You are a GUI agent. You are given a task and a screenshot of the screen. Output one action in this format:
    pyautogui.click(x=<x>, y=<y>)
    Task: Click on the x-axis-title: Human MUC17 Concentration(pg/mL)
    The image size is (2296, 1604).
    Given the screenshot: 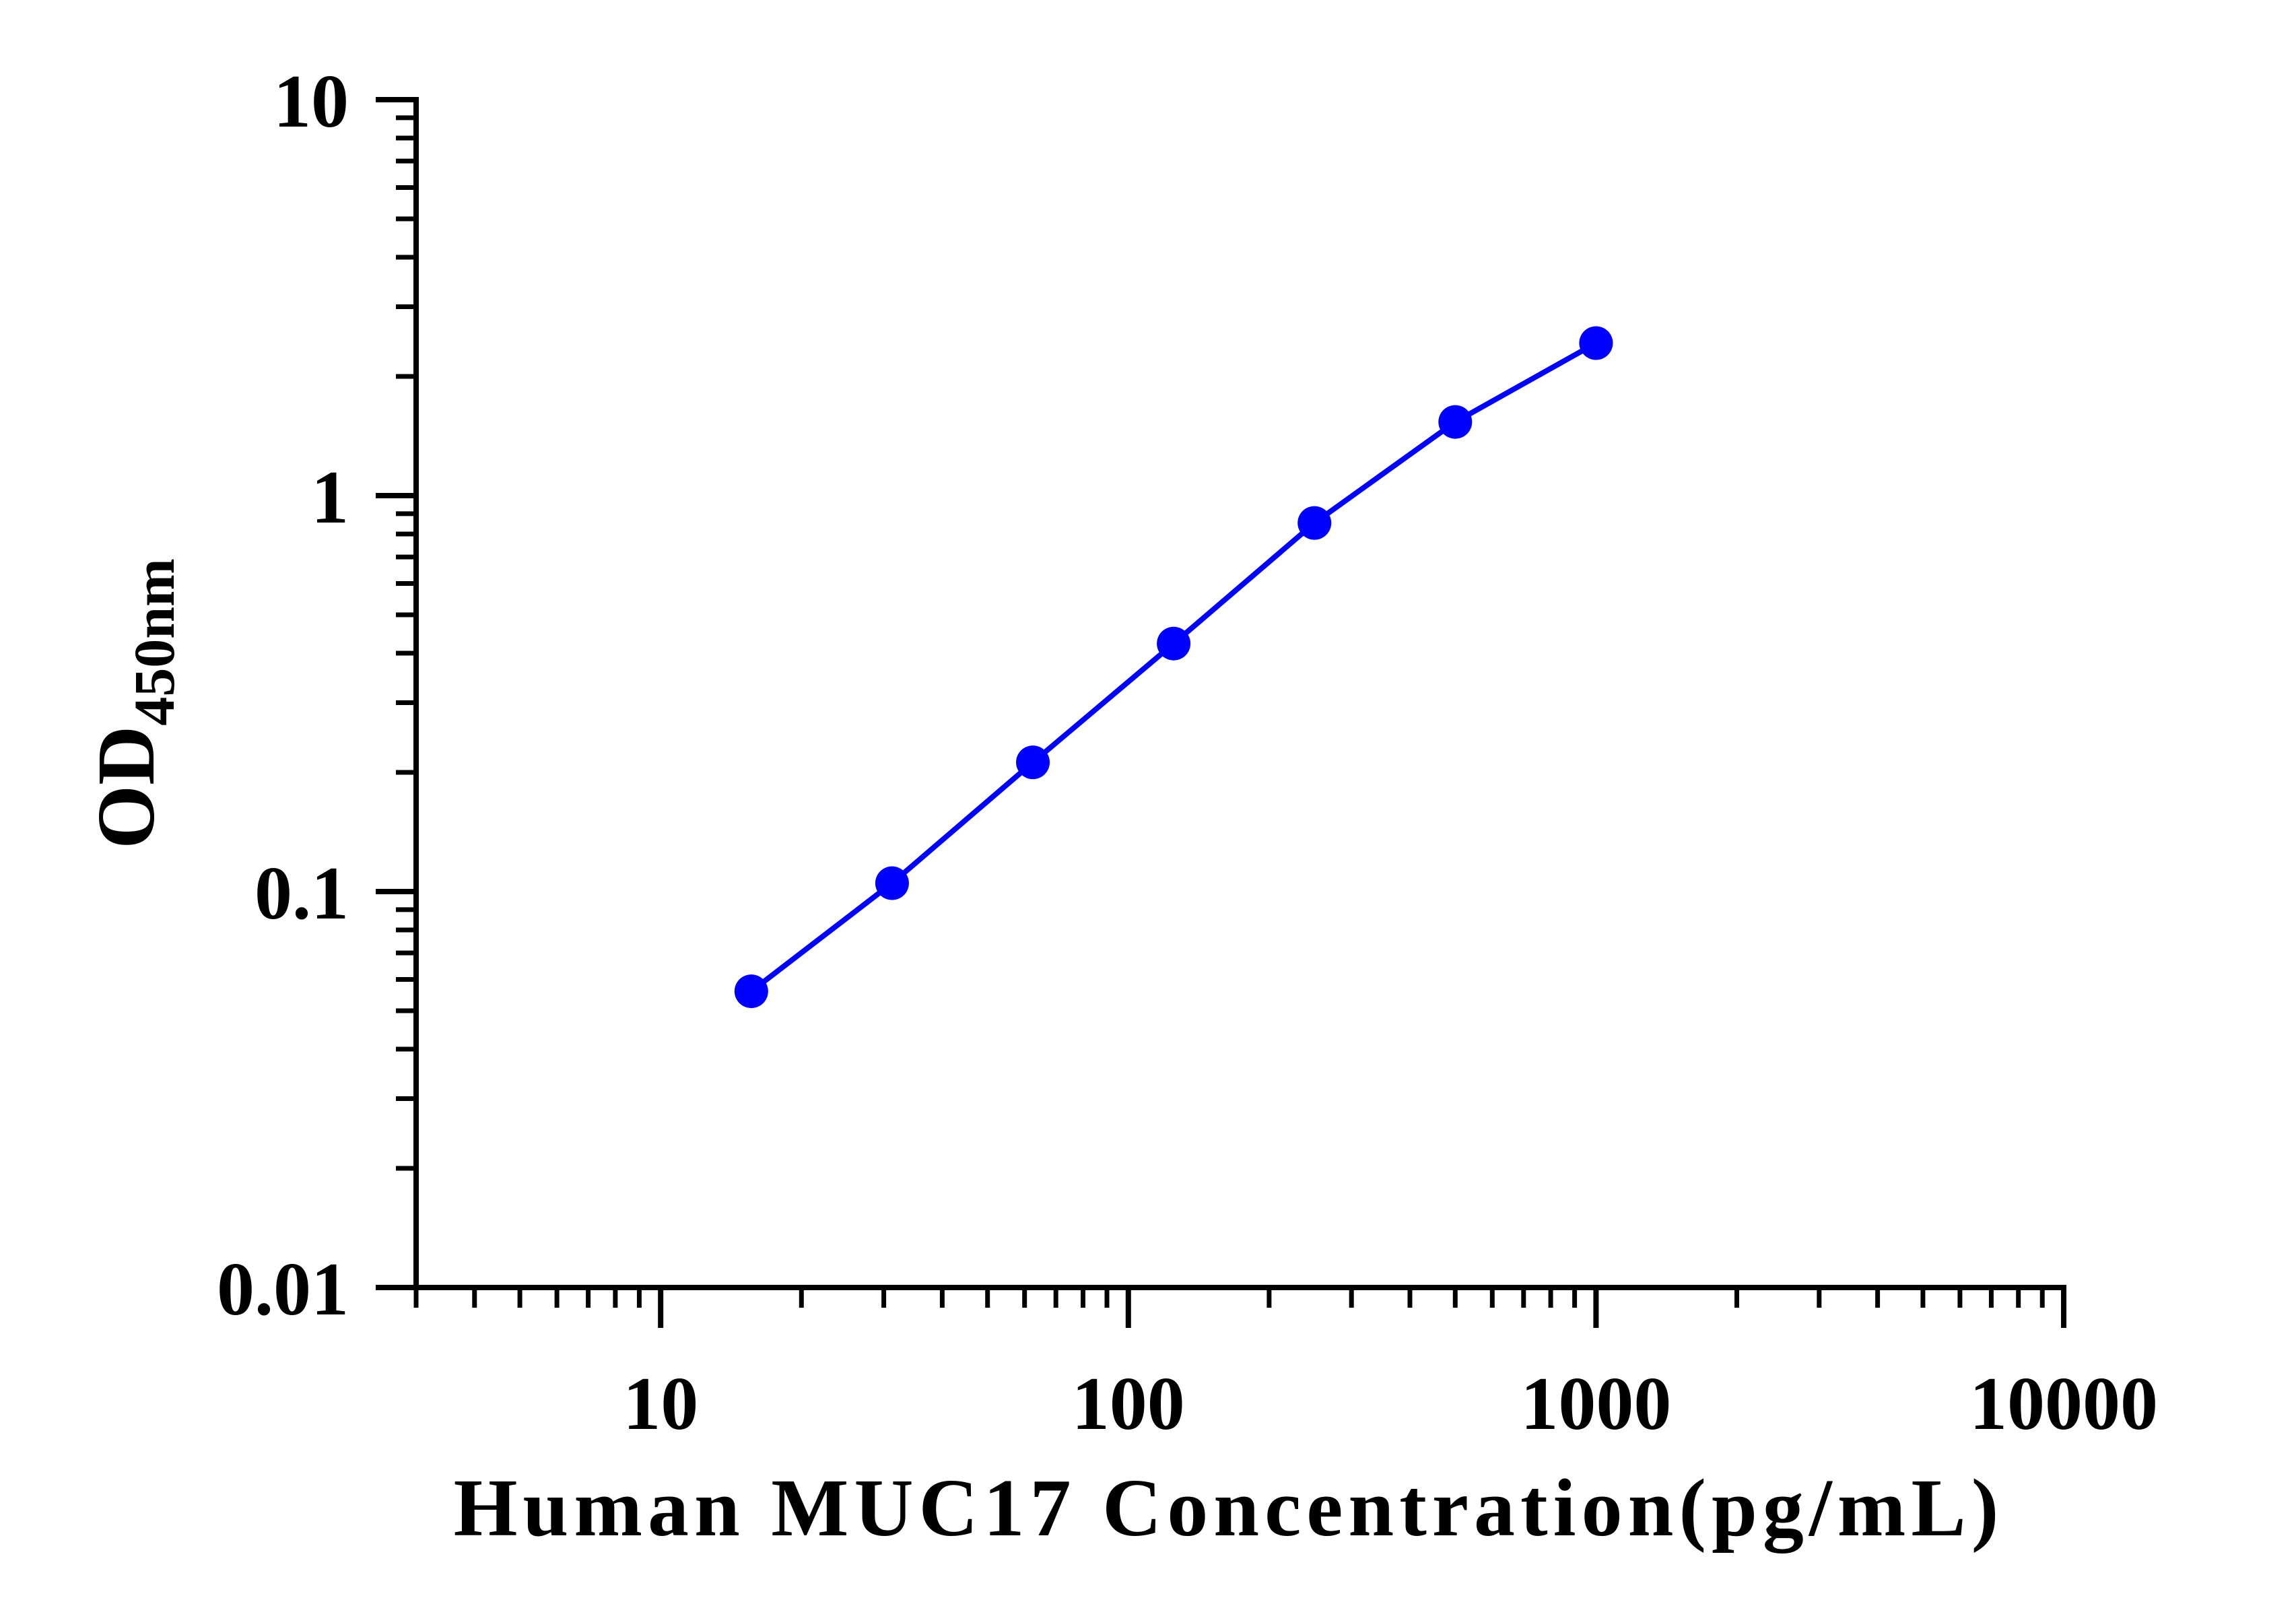 What is the action you would take?
    pyautogui.click(x=1229, y=1508)
    